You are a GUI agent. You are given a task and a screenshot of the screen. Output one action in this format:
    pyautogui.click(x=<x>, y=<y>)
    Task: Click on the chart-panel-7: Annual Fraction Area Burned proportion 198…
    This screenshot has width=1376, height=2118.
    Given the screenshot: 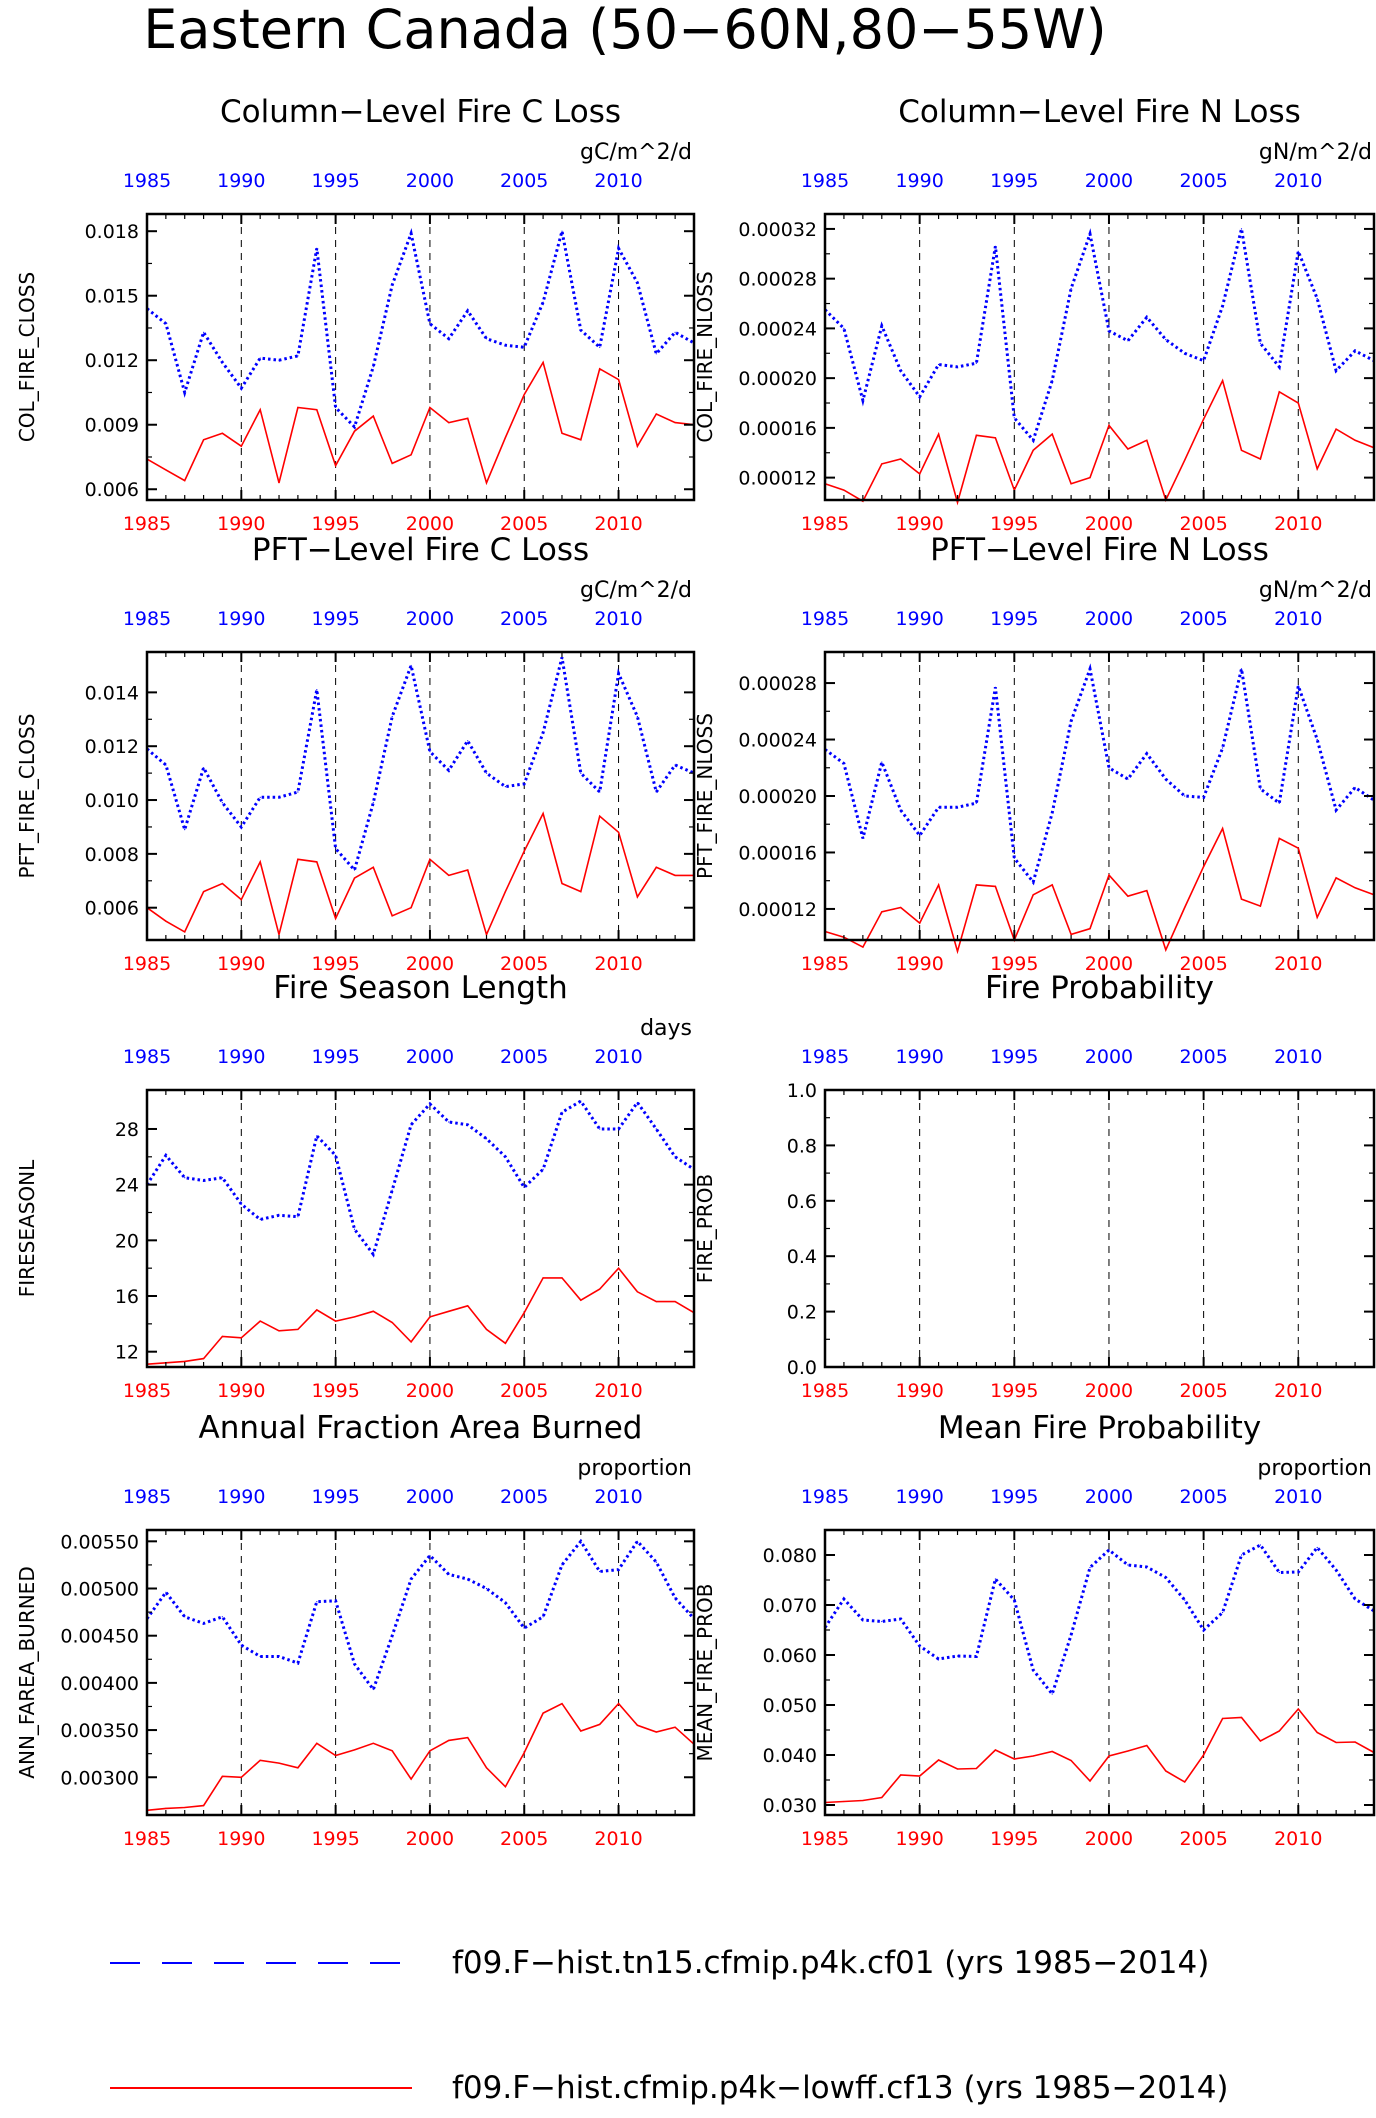 What is the action you would take?
    pyautogui.click(x=355, y=1630)
    